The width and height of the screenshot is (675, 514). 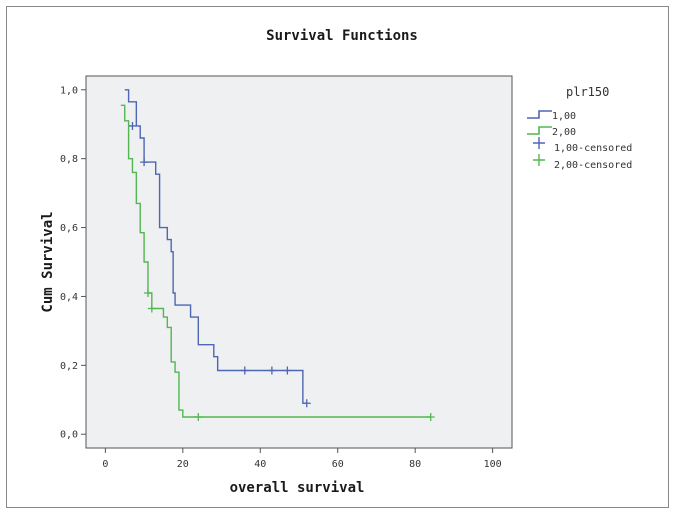 I want to click on y-axis: 0,0 0,2 0,4 0,6 0,8 1,0, so click(x=73, y=263).